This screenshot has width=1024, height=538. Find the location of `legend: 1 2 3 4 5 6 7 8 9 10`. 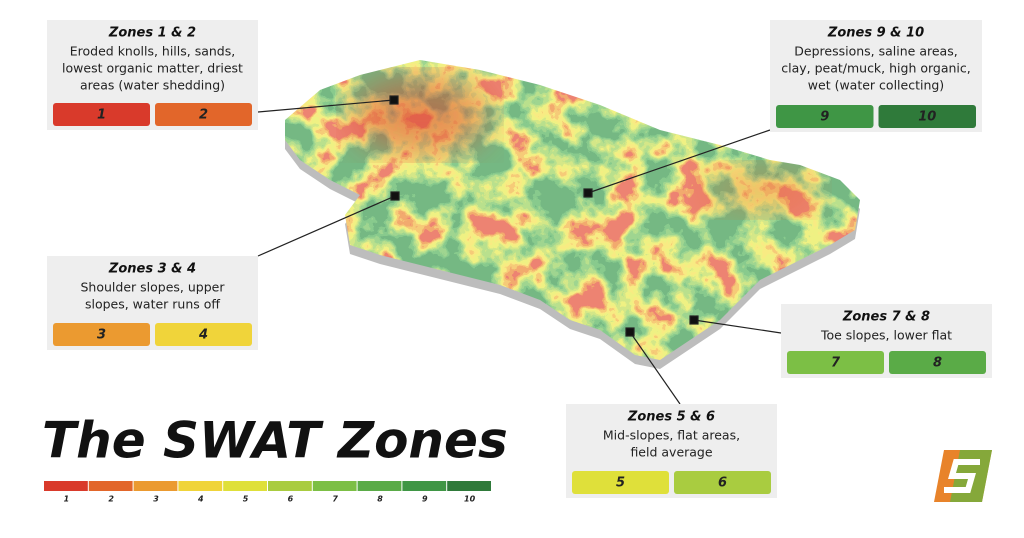

legend: 1 2 3 4 5 6 7 8 9 10 is located at coordinates (267, 492).